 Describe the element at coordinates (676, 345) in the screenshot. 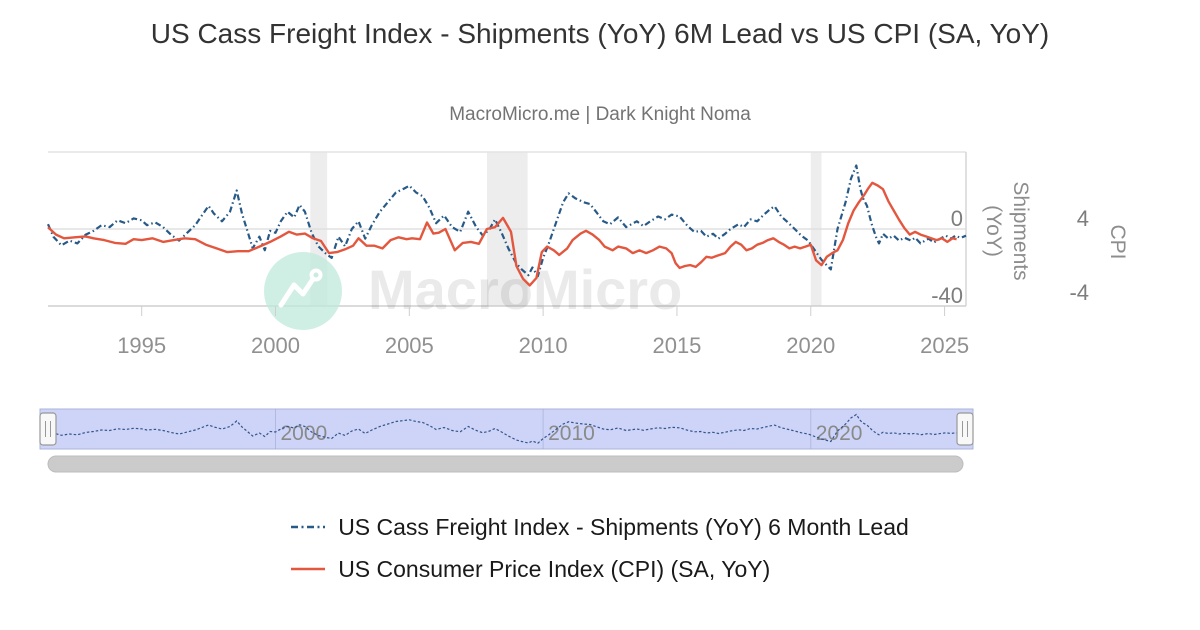

I see `x-axis-label: 2015` at that location.